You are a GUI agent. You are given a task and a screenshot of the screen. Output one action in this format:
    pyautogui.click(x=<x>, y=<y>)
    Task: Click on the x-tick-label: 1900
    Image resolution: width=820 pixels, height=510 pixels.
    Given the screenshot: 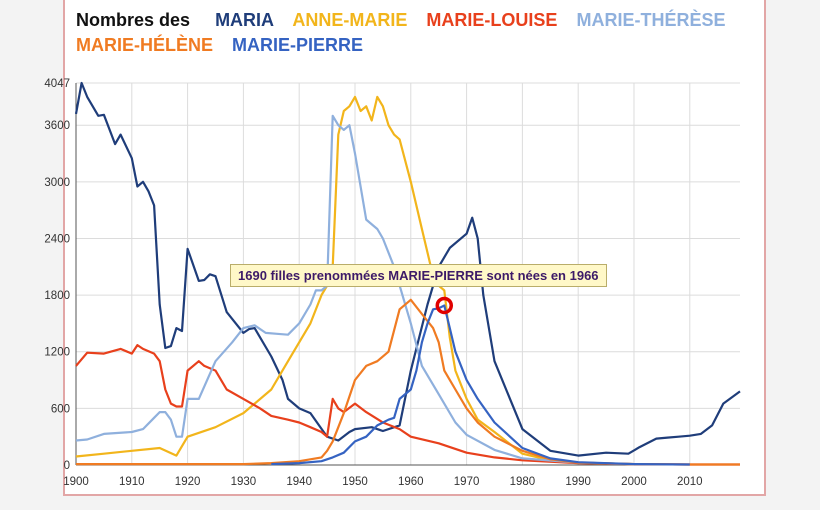 What is the action you would take?
    pyautogui.click(x=76, y=482)
    